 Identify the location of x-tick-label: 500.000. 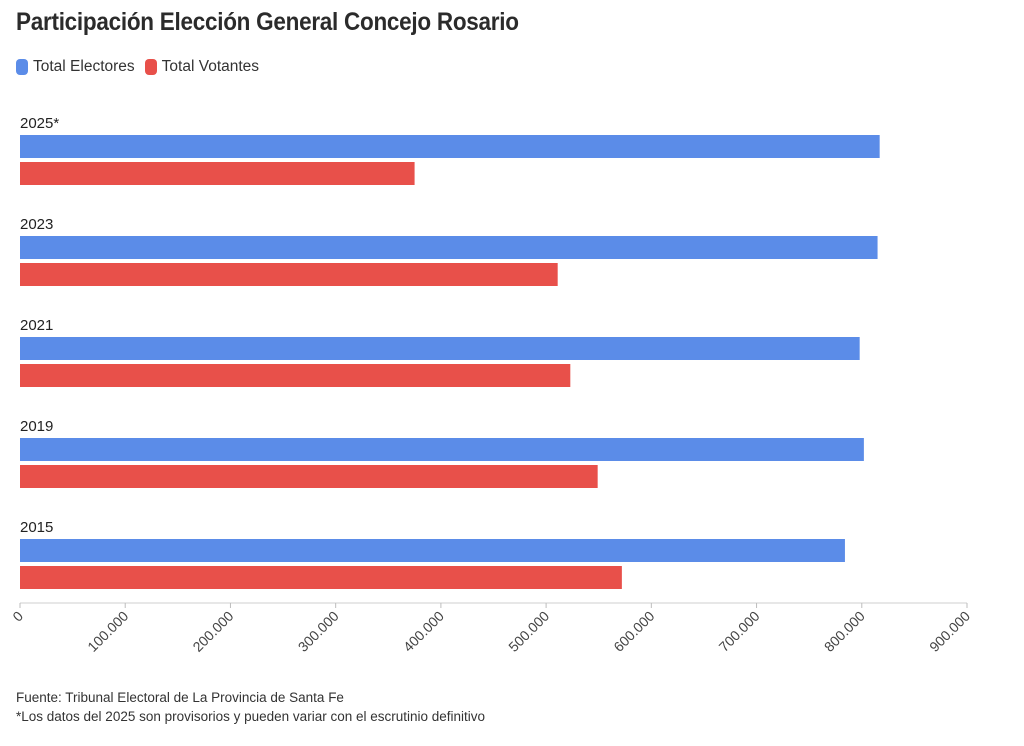
(528, 631).